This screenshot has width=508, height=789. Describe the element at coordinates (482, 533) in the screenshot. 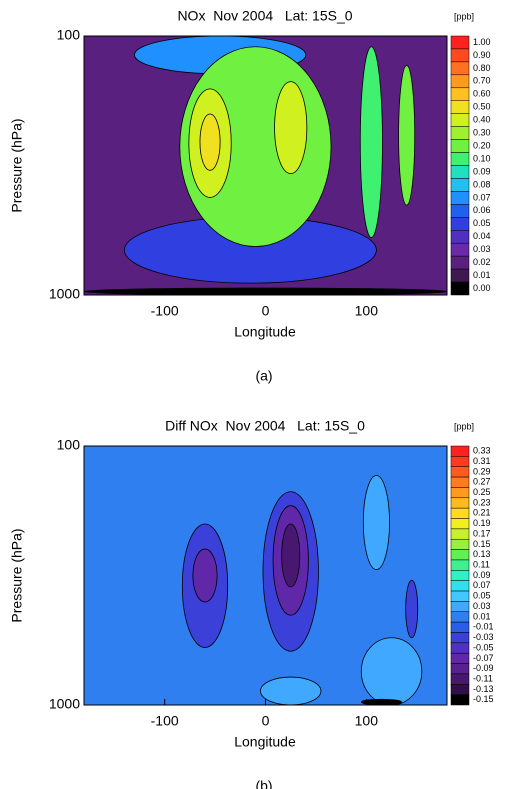

I see `colorbar-label: 0.17` at that location.